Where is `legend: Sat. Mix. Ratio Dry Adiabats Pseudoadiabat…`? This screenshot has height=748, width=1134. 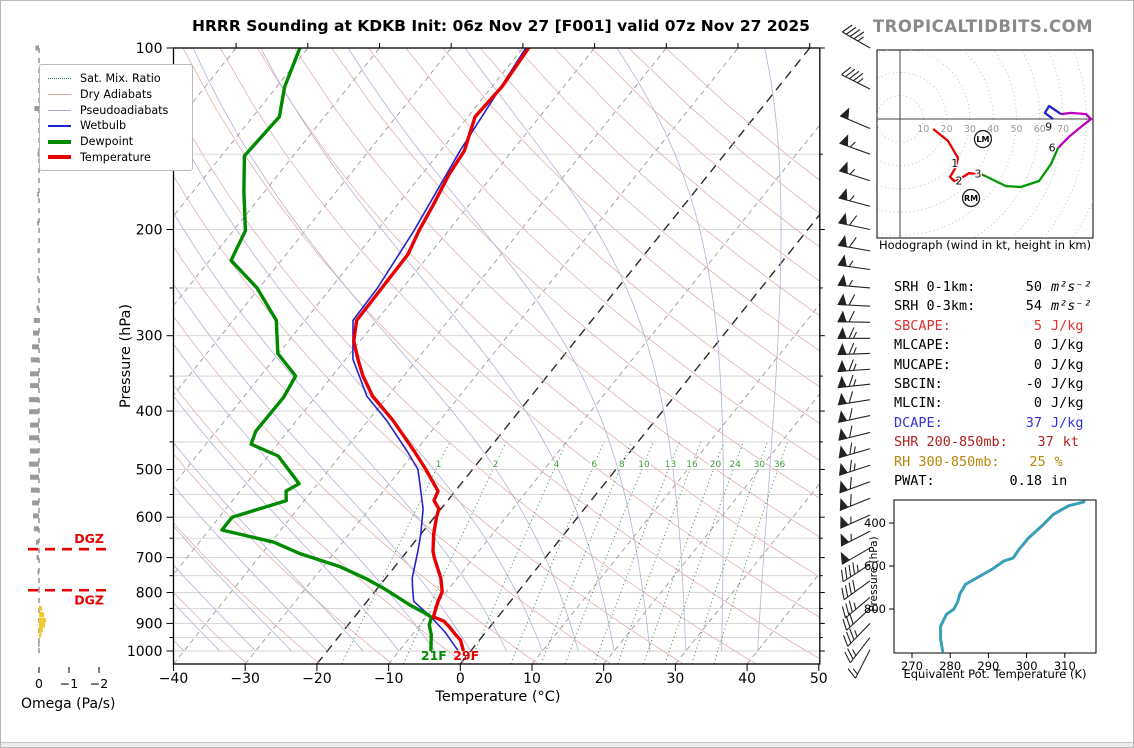 legend: Sat. Mix. Ratio Dry Adiabats Pseudoadiabat… is located at coordinates (116, 118).